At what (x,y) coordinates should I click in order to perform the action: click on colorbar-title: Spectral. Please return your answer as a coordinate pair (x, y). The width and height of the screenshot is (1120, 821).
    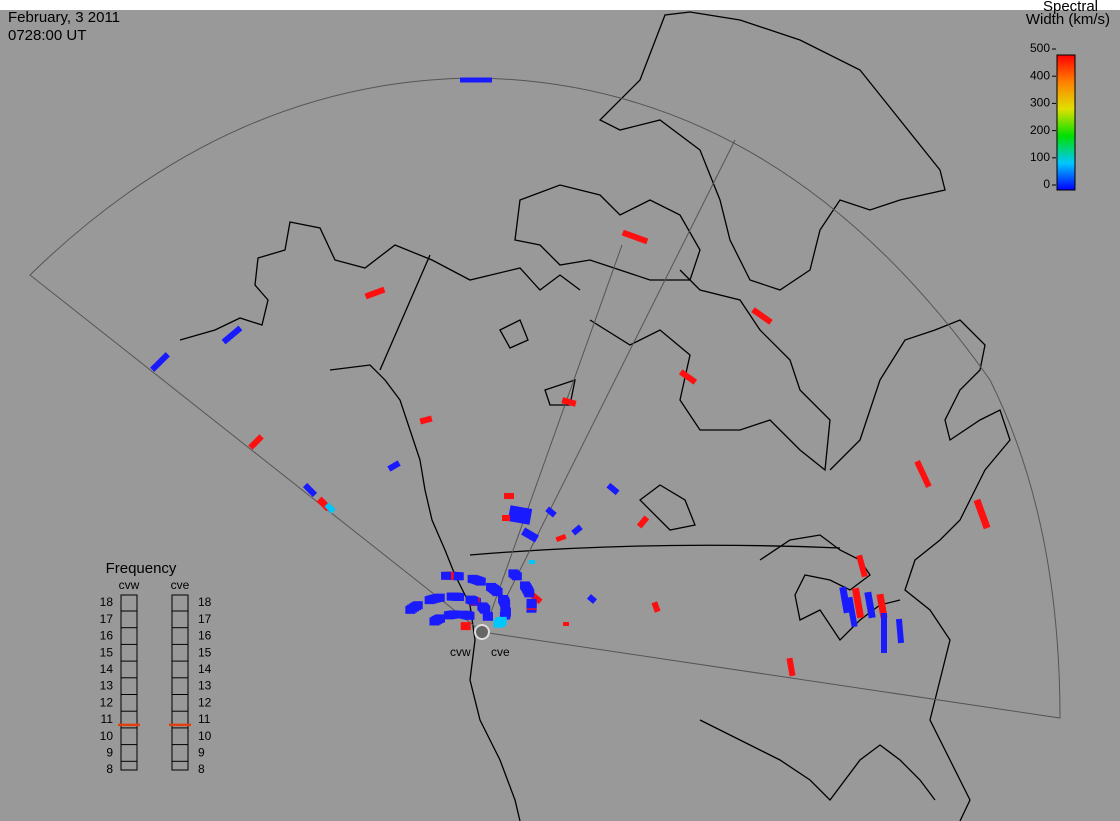
    Looking at the image, I should click on (1070, 7).